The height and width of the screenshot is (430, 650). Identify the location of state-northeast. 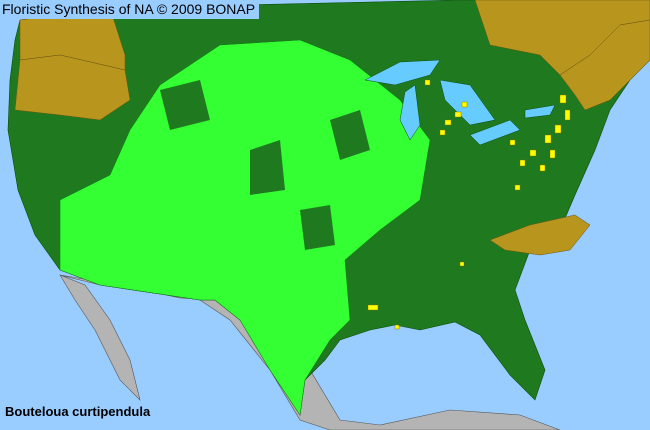
(604, 65).